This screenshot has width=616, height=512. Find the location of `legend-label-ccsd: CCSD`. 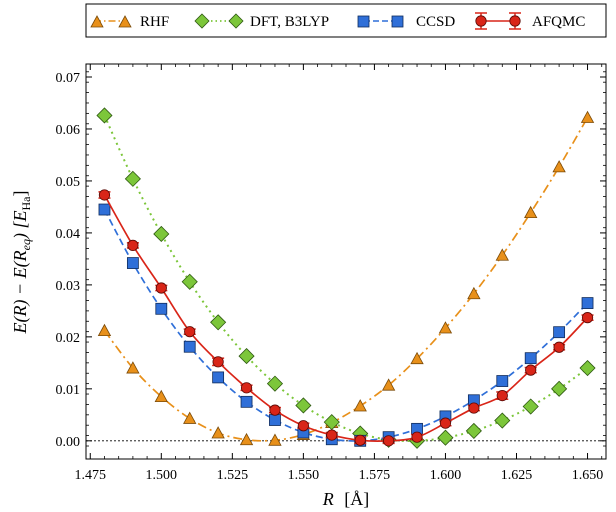

legend-label-ccsd: CCSD is located at coordinates (435, 22).